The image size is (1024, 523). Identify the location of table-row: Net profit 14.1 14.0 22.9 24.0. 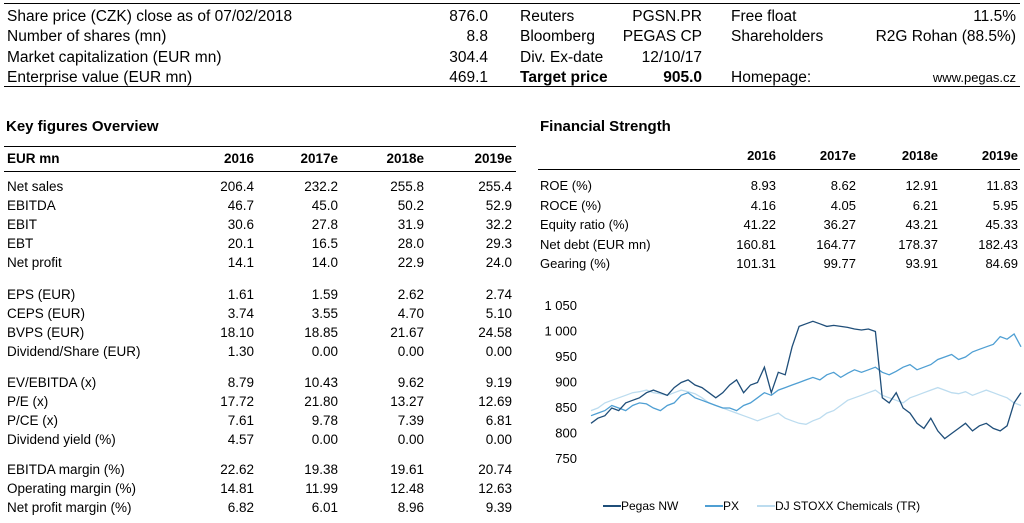
(260, 263).